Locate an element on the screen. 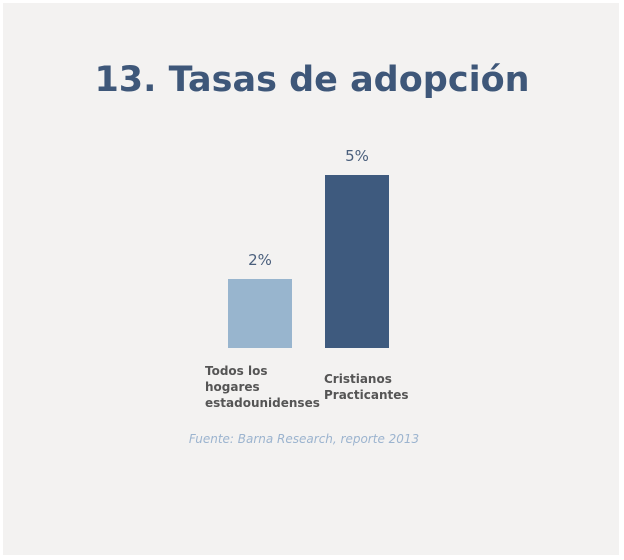 Image resolution: width=624 pixels, height=560 pixels. source-caption: Fuente: Barna Research, reporte 2013 is located at coordinates (304, 439).